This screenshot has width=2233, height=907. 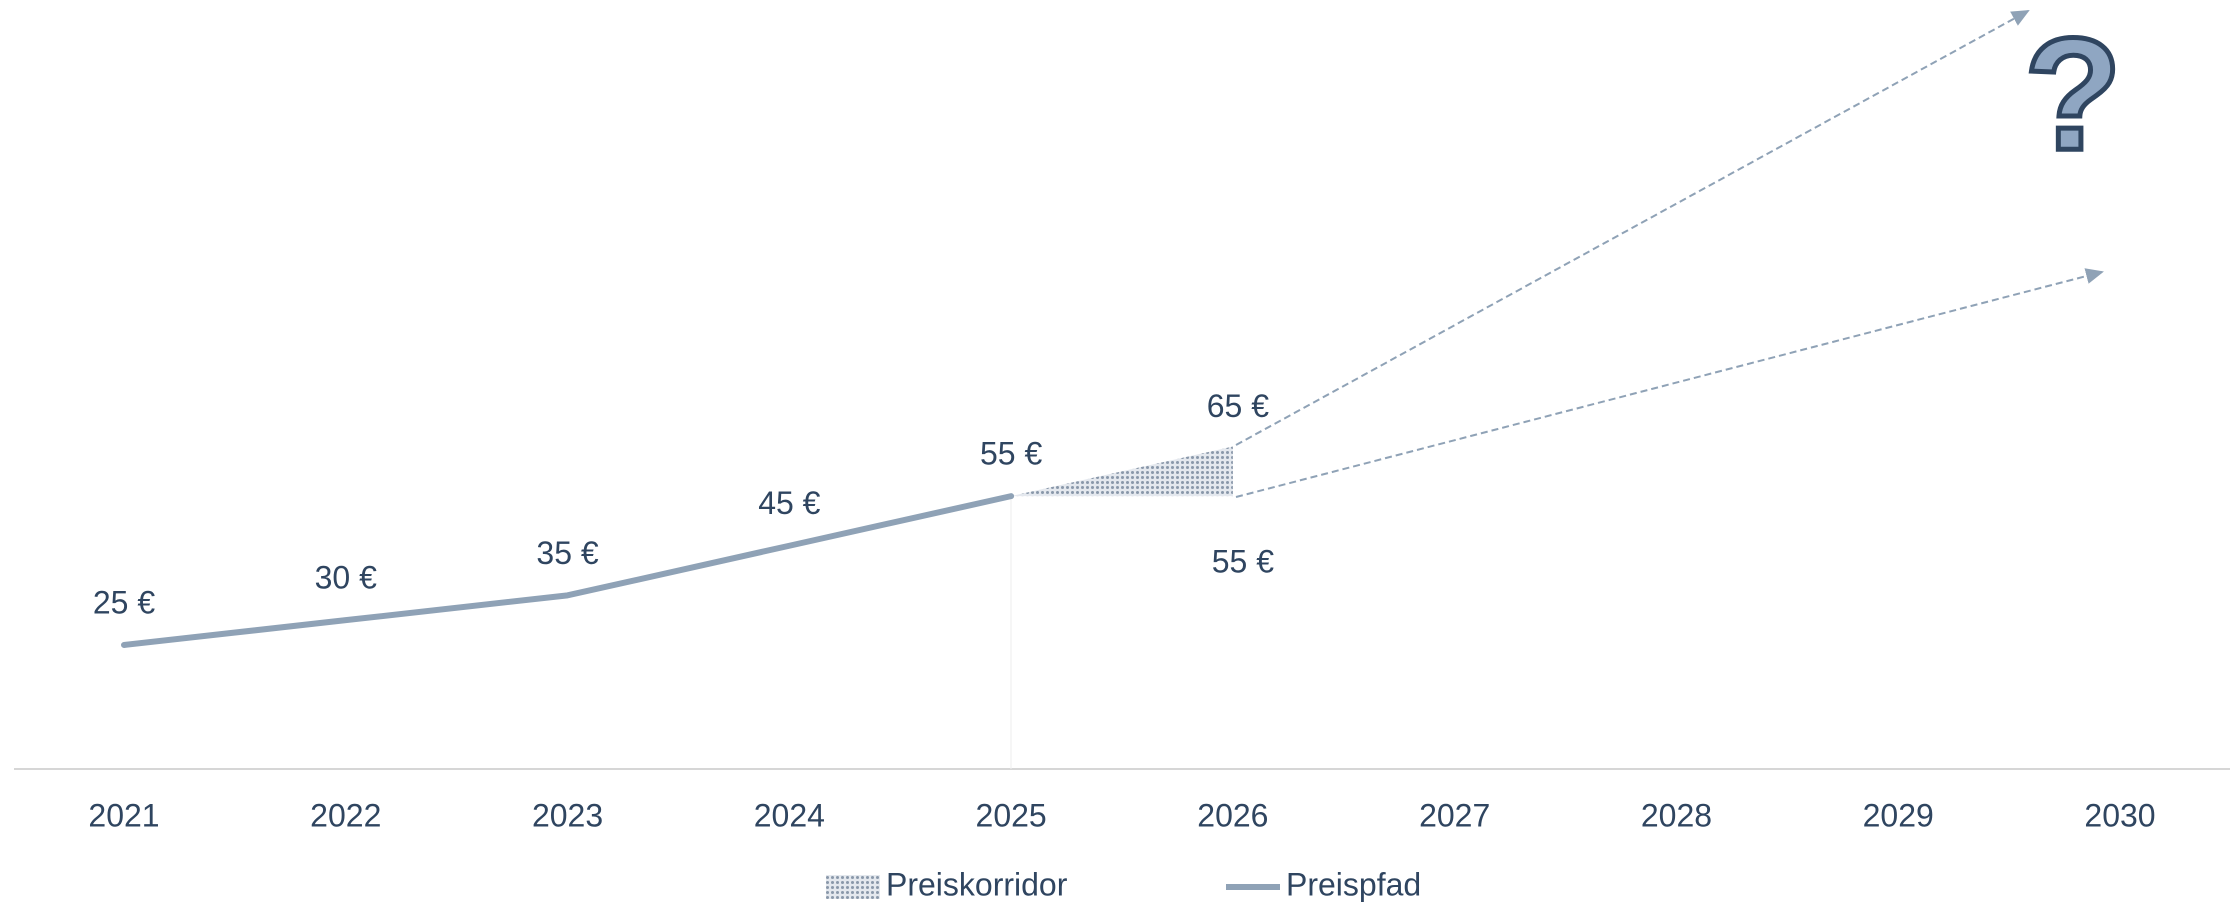 I want to click on legend-label: Preispfad, so click(x=1353, y=884).